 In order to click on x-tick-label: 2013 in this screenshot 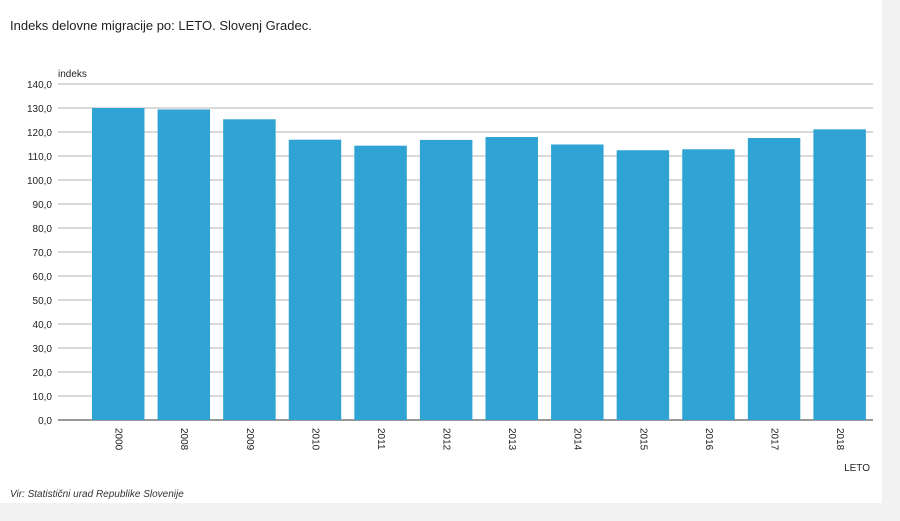, I will do `click(511, 439)`.